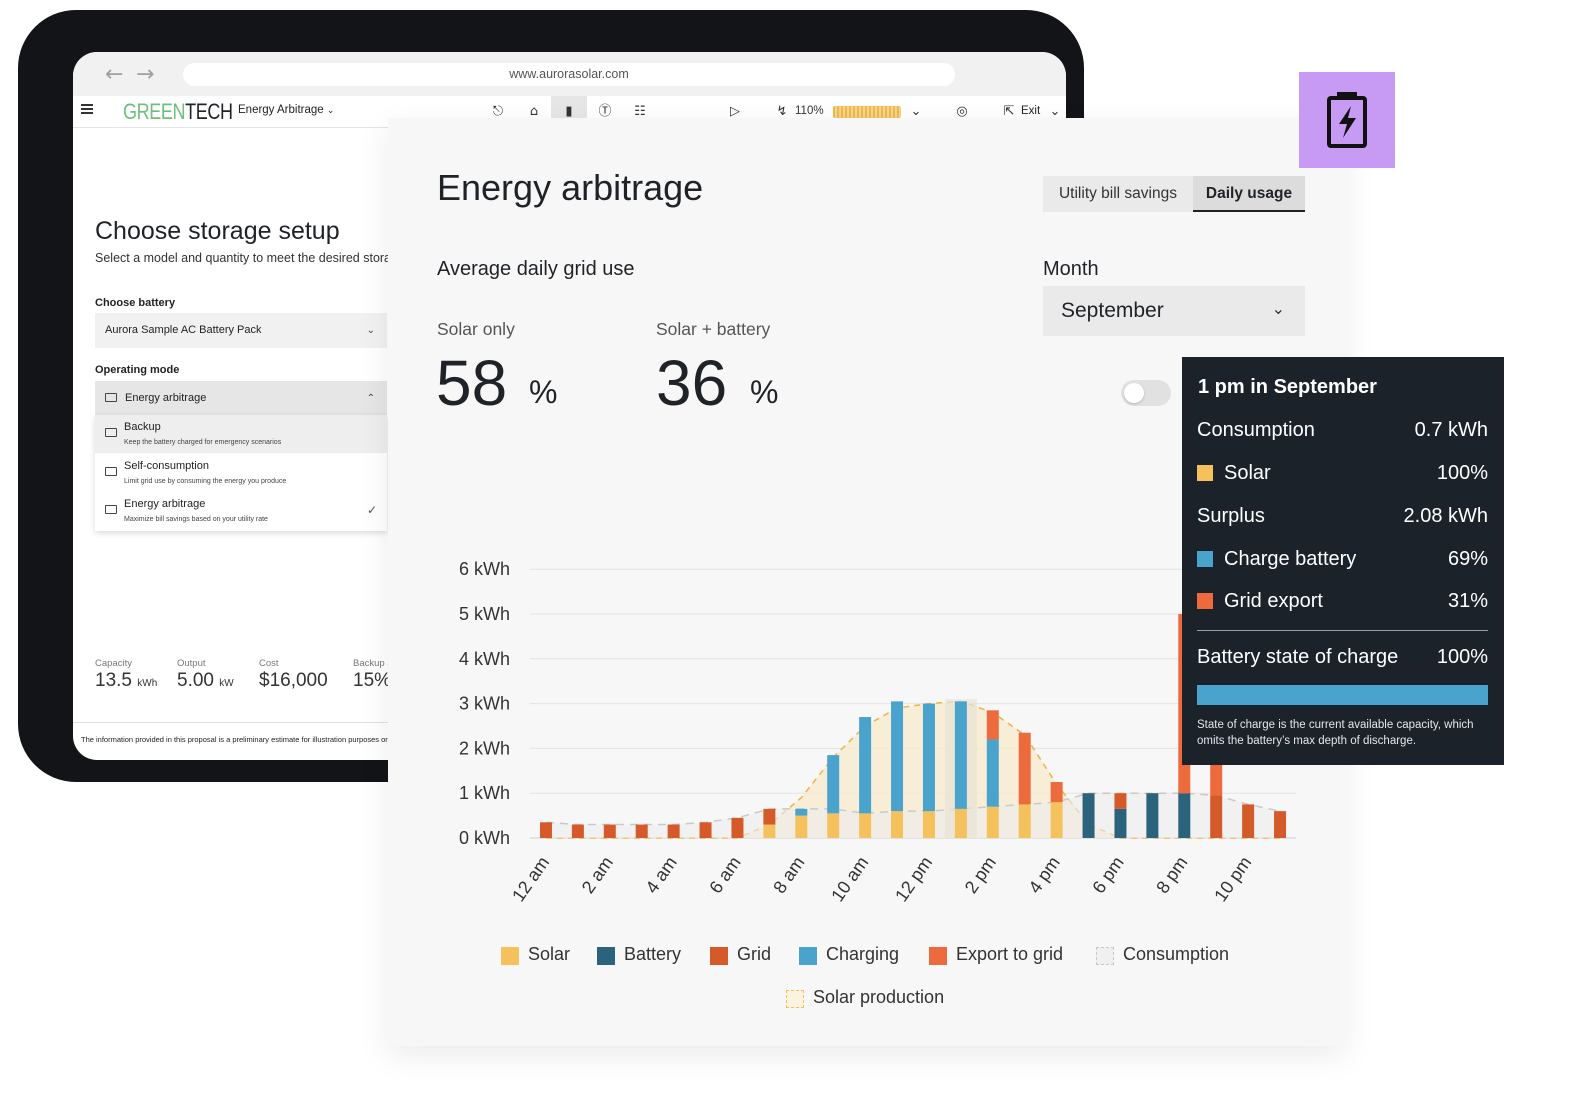 The height and width of the screenshot is (1114, 1574). I want to click on operating-mode-select: Energy arbitrage ⌃, so click(241, 398).